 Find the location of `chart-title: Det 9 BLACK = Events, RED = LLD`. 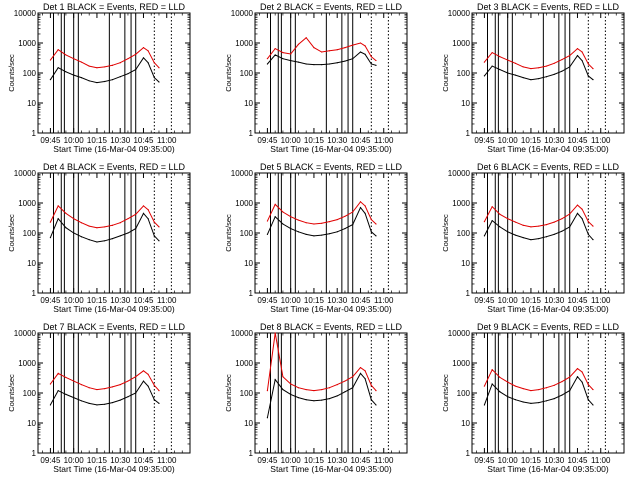

chart-title: Det 9 BLACK = Events, RED = LLD is located at coordinates (548, 327).